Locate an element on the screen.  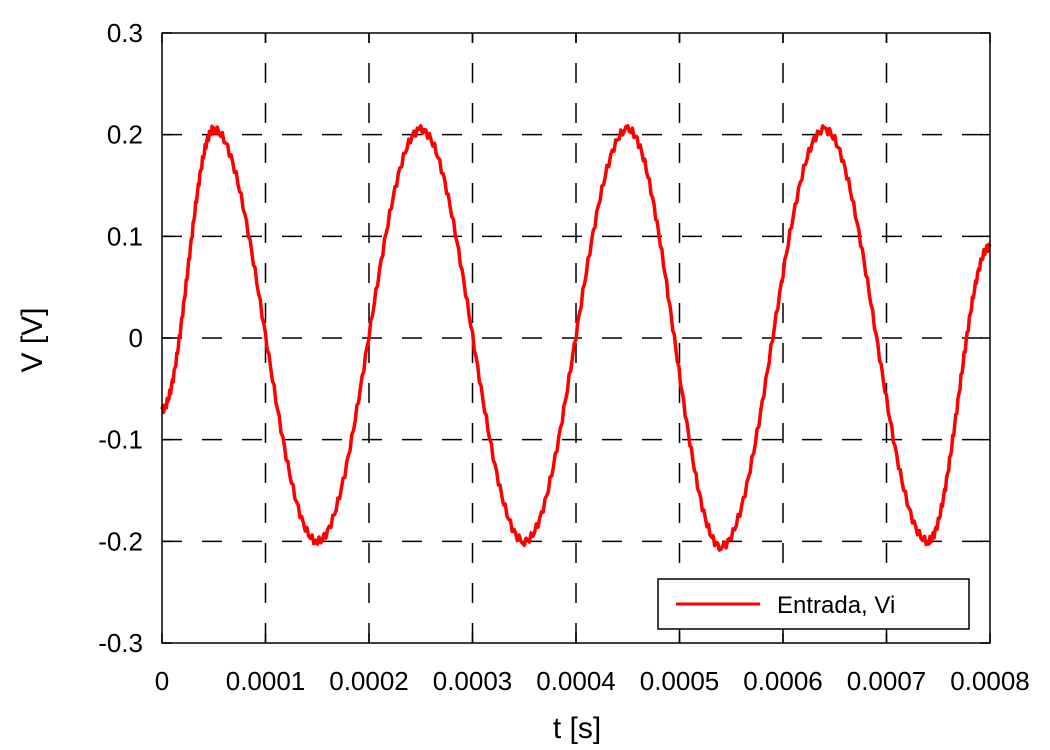
x-tick-label: 0.0002 is located at coordinates (369, 681).